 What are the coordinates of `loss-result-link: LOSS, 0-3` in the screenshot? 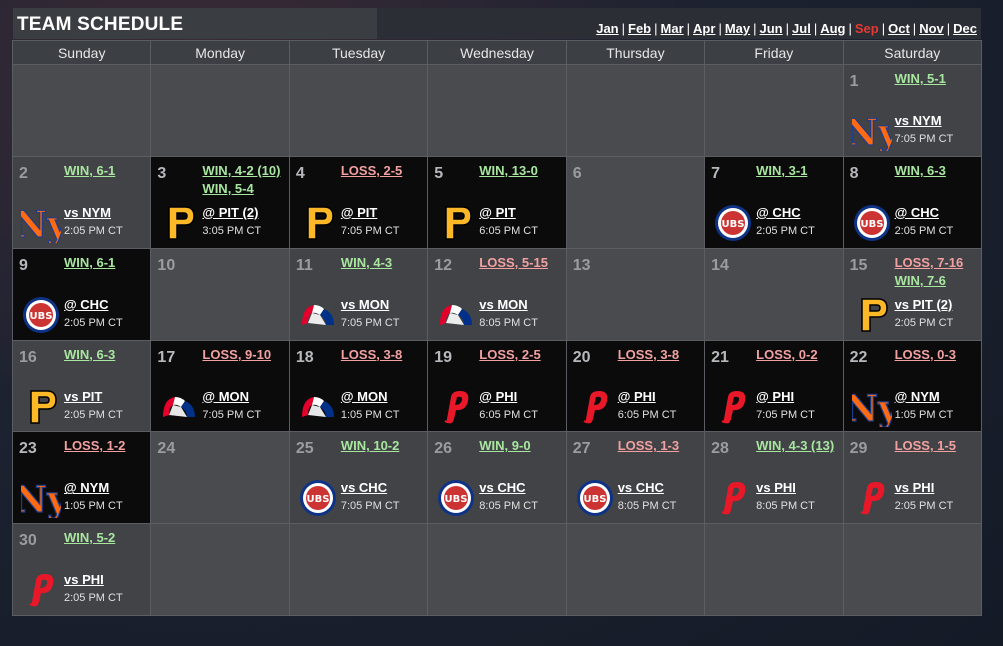 It's located at (925, 354).